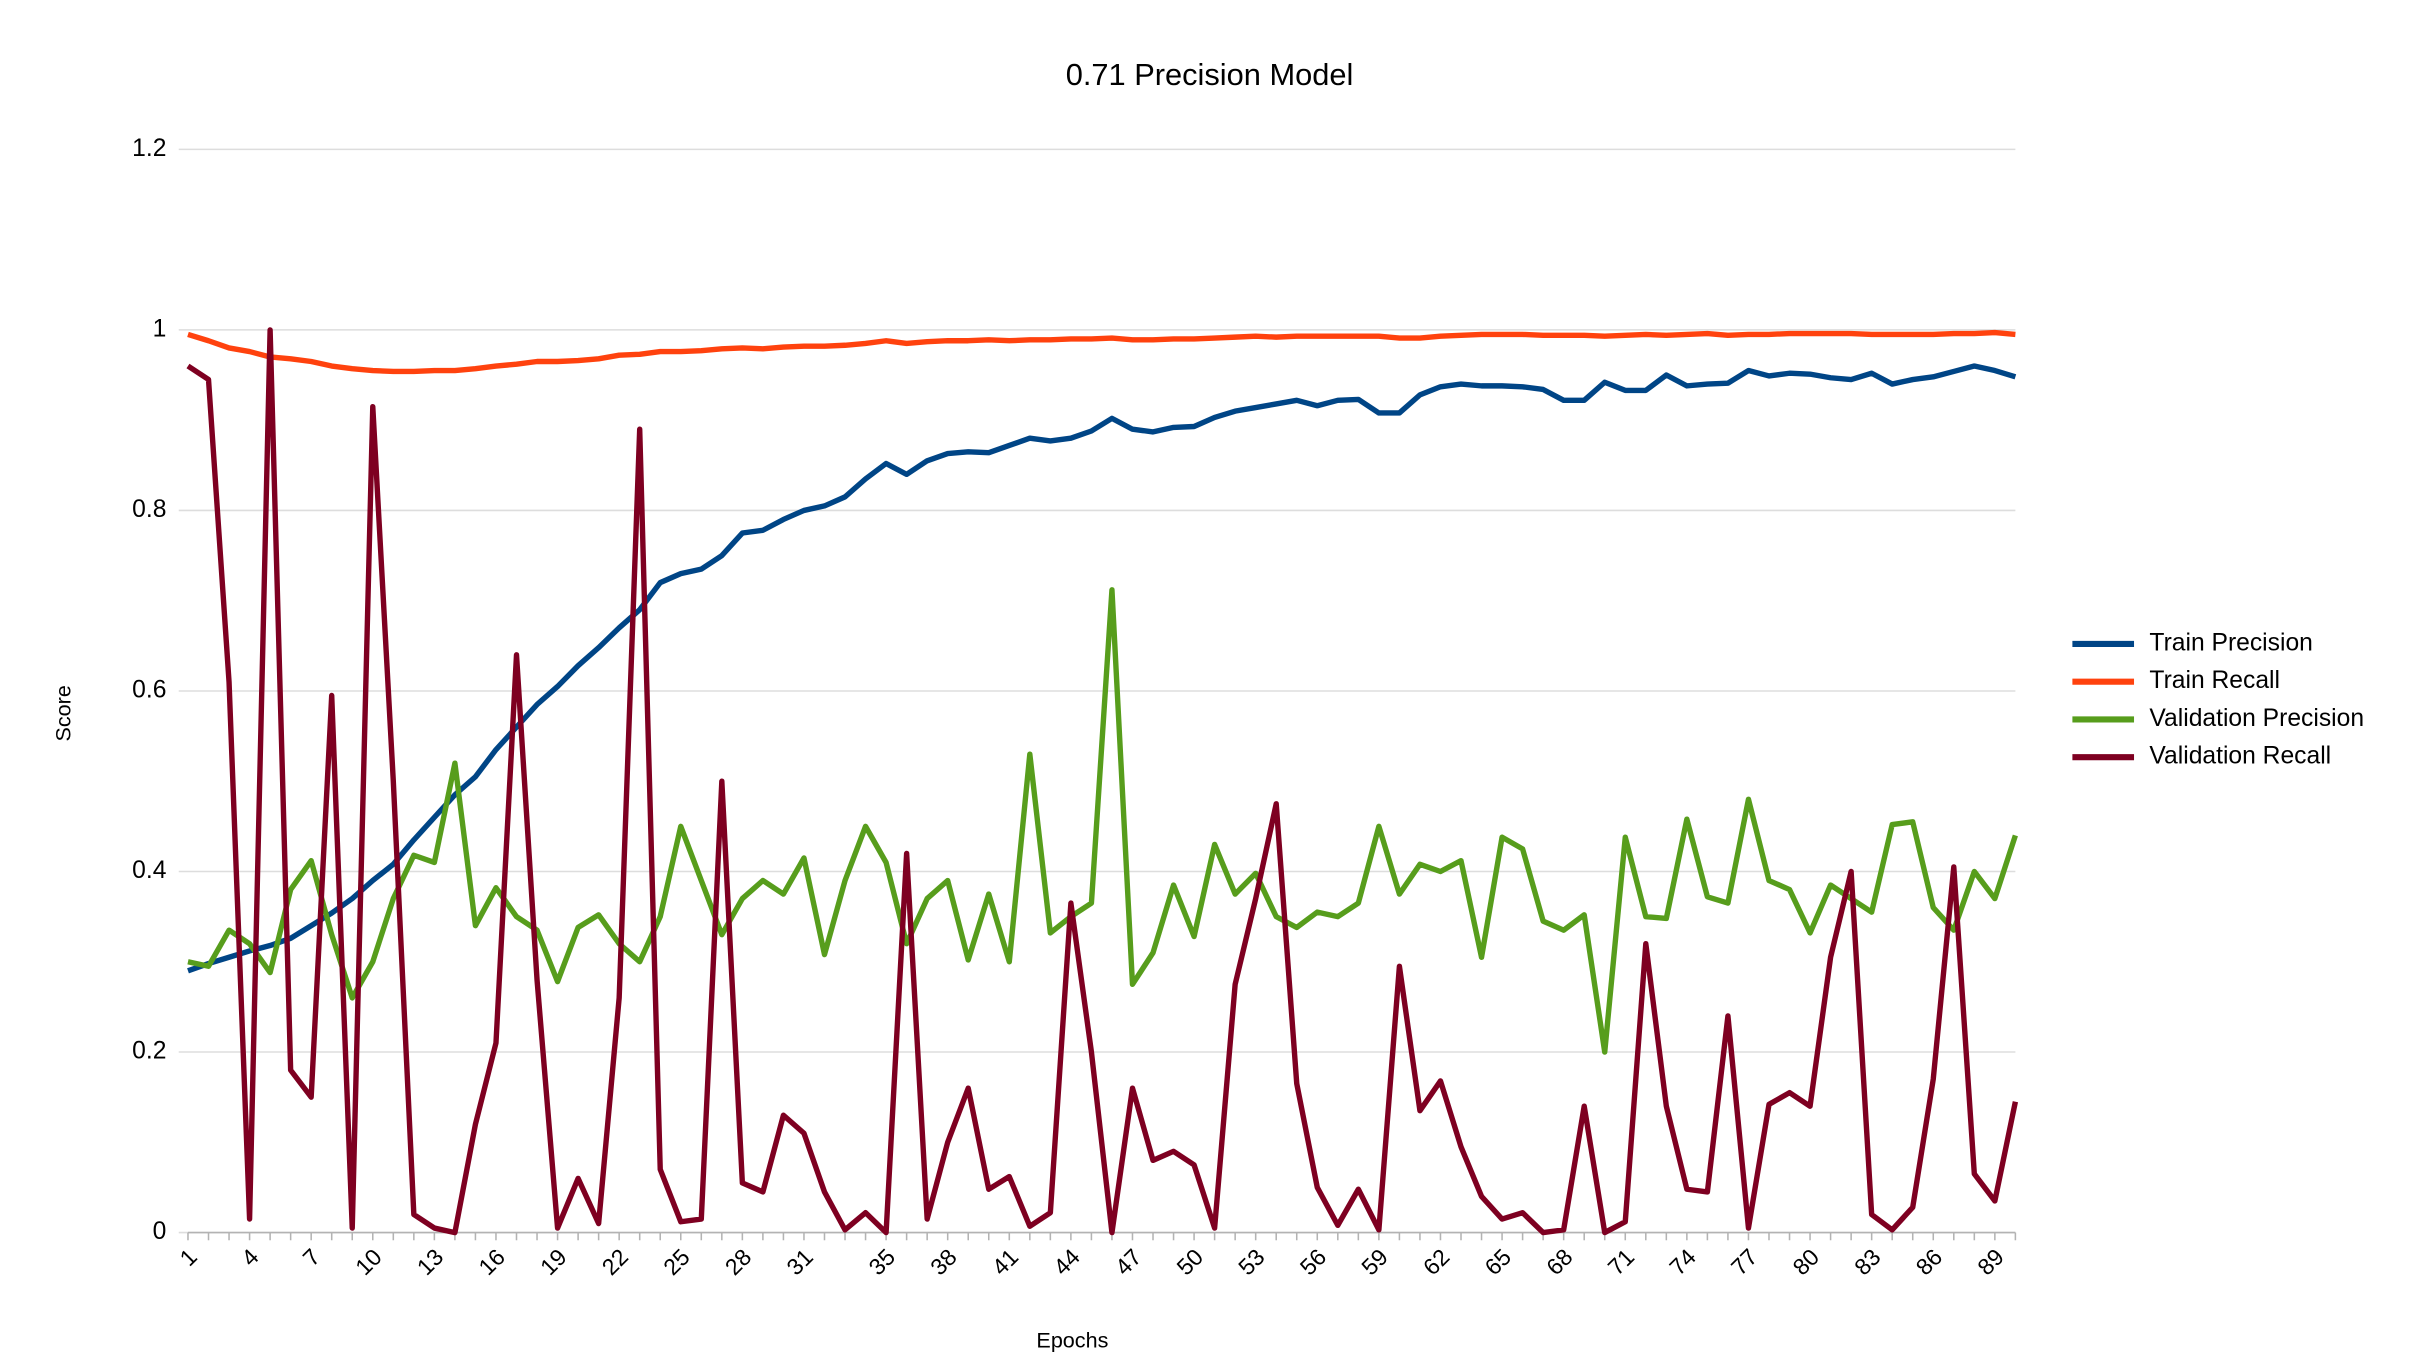 The height and width of the screenshot is (1365, 2416). What do you see at coordinates (1436, 1262) in the screenshot?
I see `x-tick-label: 62` at bounding box center [1436, 1262].